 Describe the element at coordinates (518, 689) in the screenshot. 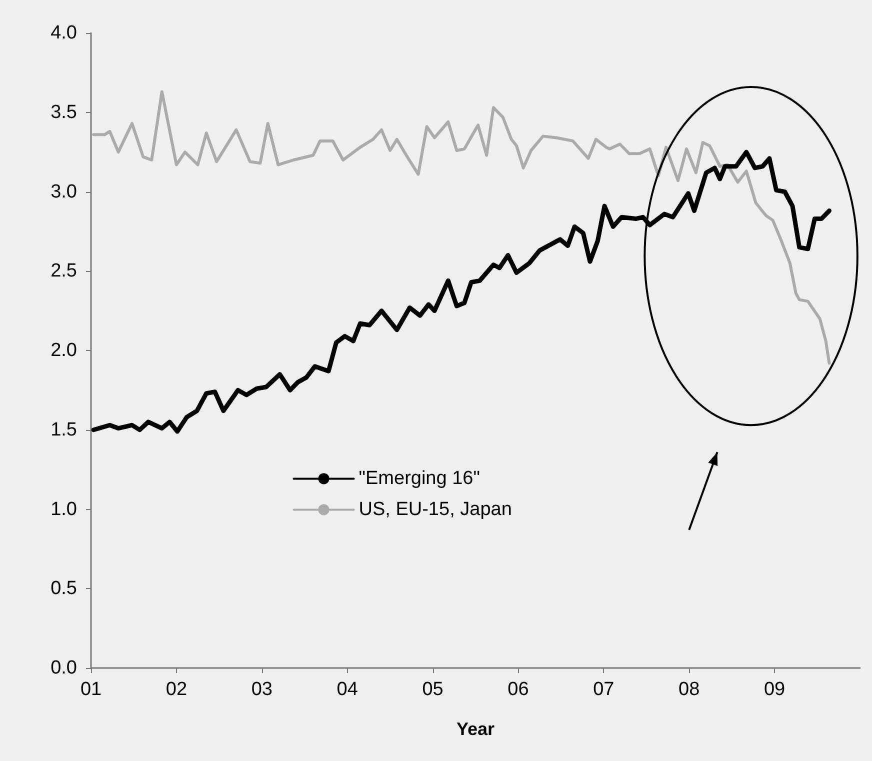

I see `x-tick-label: 06` at that location.